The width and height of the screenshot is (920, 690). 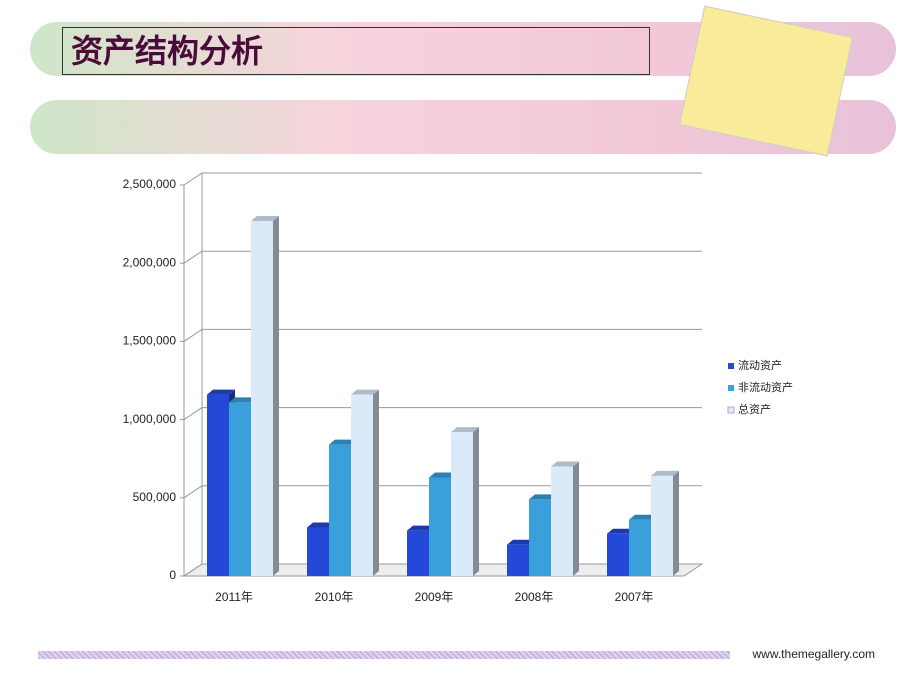 I want to click on footer-link: www.themegallery.com, so click(x=813, y=654).